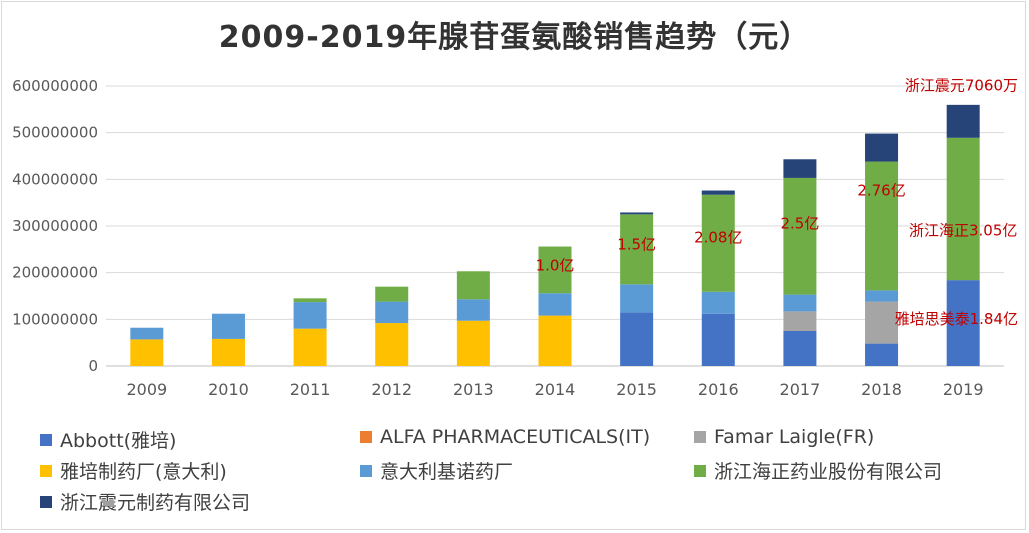 The width and height of the screenshot is (1029, 533). I want to click on data-annotation: 2.08亿, so click(718, 237).